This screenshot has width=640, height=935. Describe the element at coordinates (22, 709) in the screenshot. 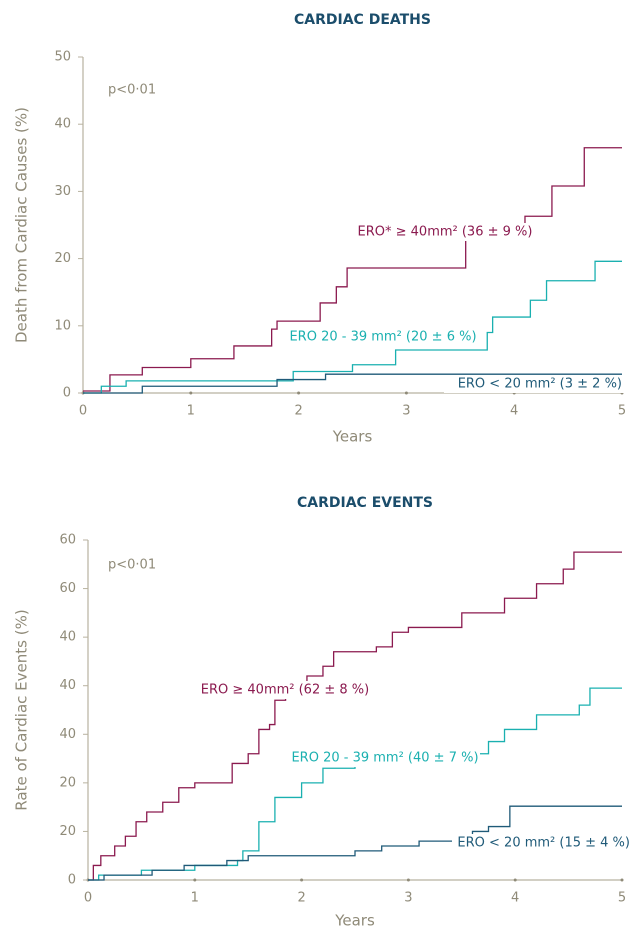

I see `y-axis-label: Rate of Cardiac Events (%)` at that location.